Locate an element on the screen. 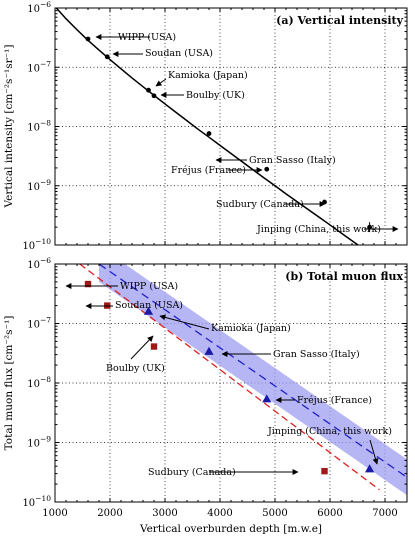  panel-title: (a) Vertical intensity is located at coordinates (339, 20).